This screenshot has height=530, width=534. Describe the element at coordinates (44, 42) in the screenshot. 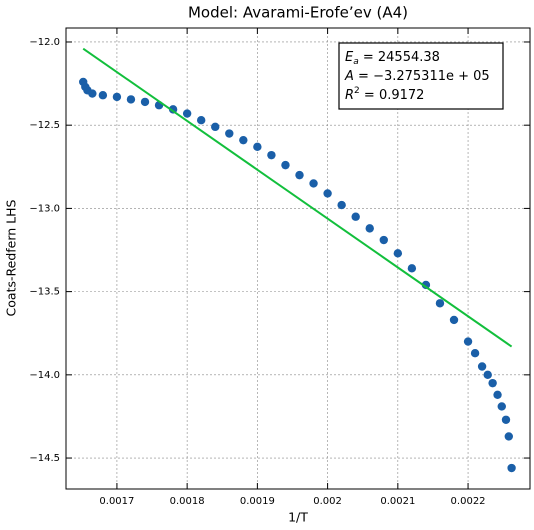

I see `y-tick-label: −12.0` at that location.